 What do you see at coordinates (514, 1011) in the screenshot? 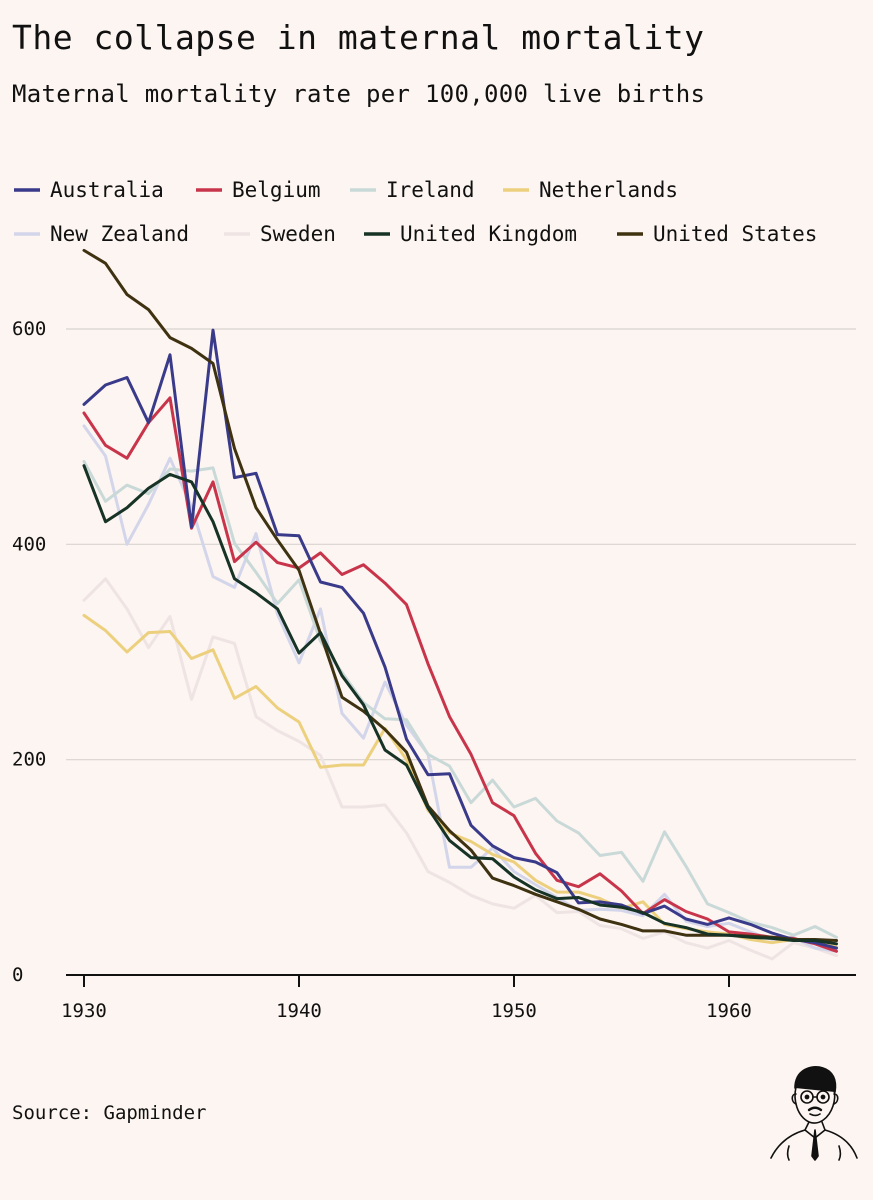
I see `x-tick-label: 1950` at bounding box center [514, 1011].